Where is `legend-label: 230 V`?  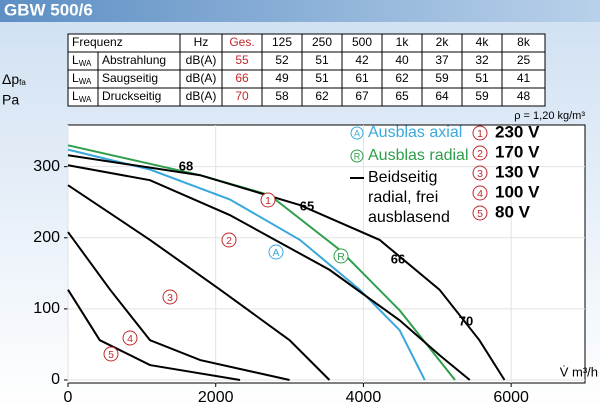
legend-label: 230 V is located at coordinates (517, 131).